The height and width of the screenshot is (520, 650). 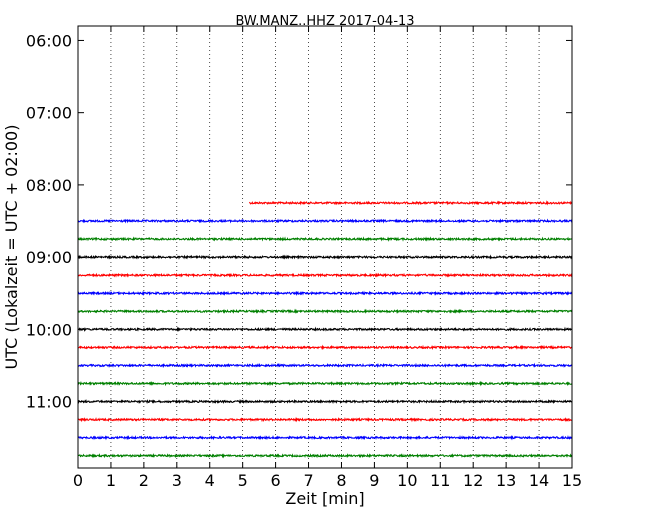 What do you see at coordinates (539, 480) in the screenshot?
I see `x-tick-label: 14` at bounding box center [539, 480].